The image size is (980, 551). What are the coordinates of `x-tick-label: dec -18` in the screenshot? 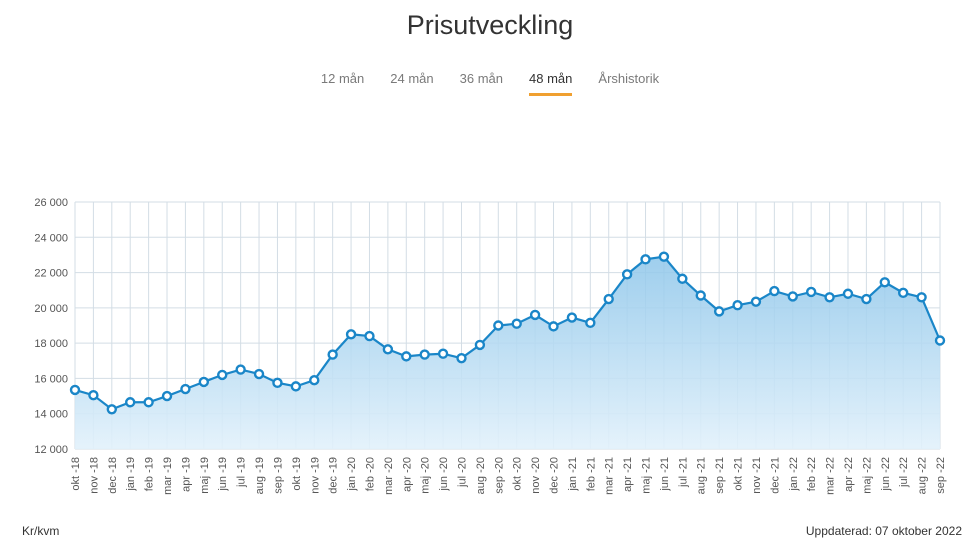 It's located at (113, 475).